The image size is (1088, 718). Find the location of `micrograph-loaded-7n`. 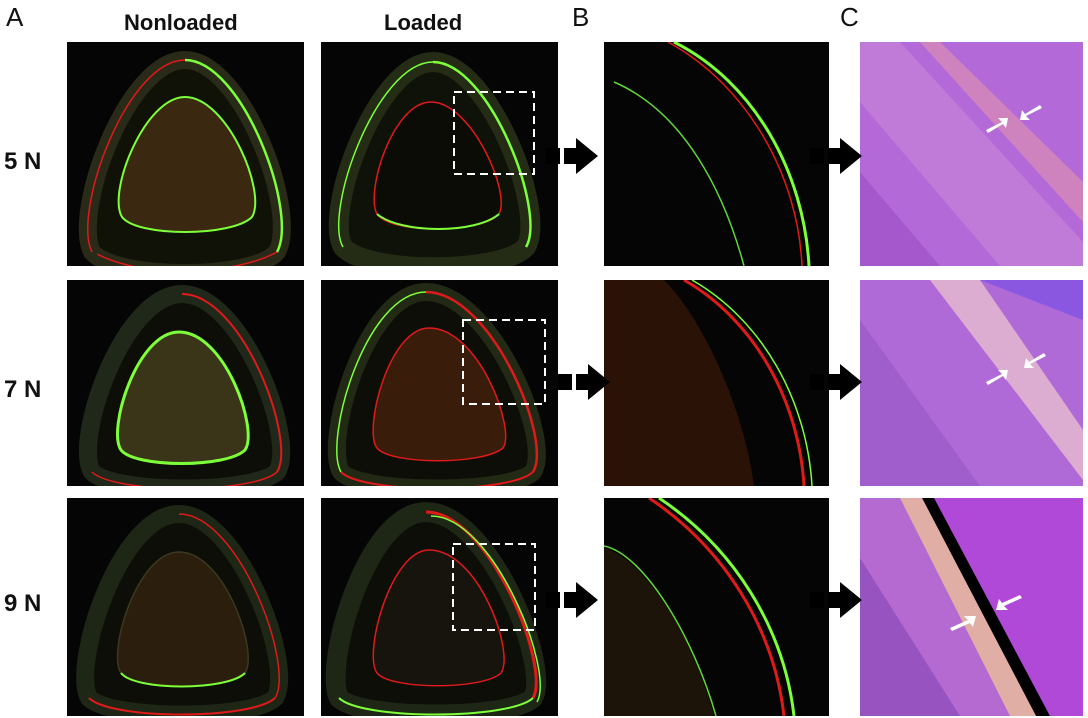

micrograph-loaded-7n is located at coordinates (439, 383).